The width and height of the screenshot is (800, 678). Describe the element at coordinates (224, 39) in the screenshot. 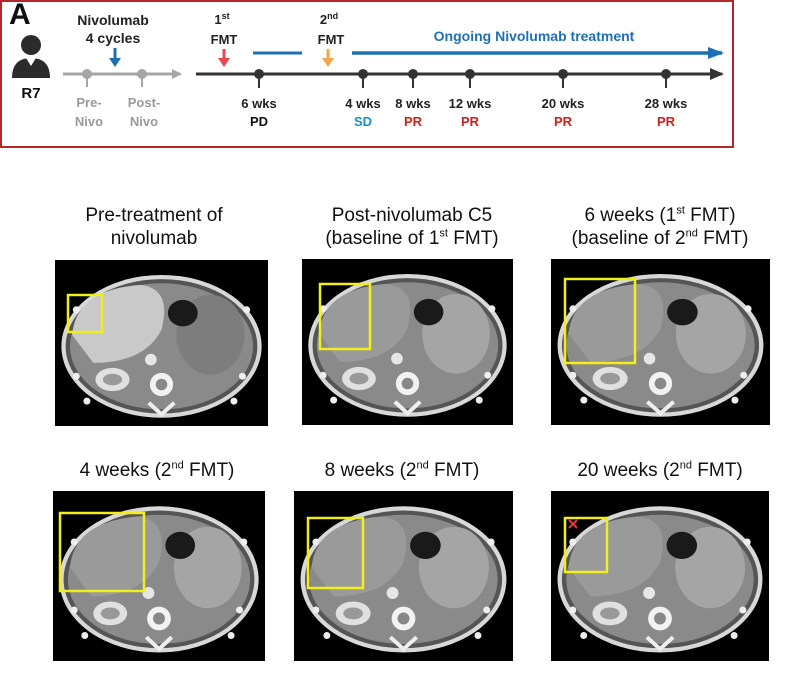

I see `fmt1-fmt-label: FMT` at that location.